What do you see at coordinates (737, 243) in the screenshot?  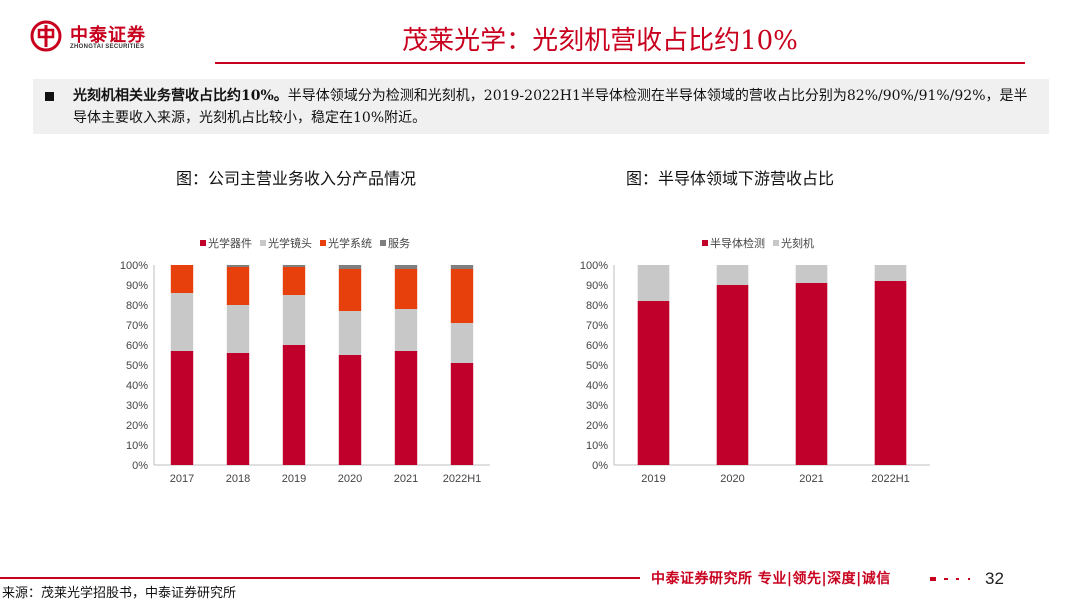 I see `legend-label: 半导体检测` at bounding box center [737, 243].